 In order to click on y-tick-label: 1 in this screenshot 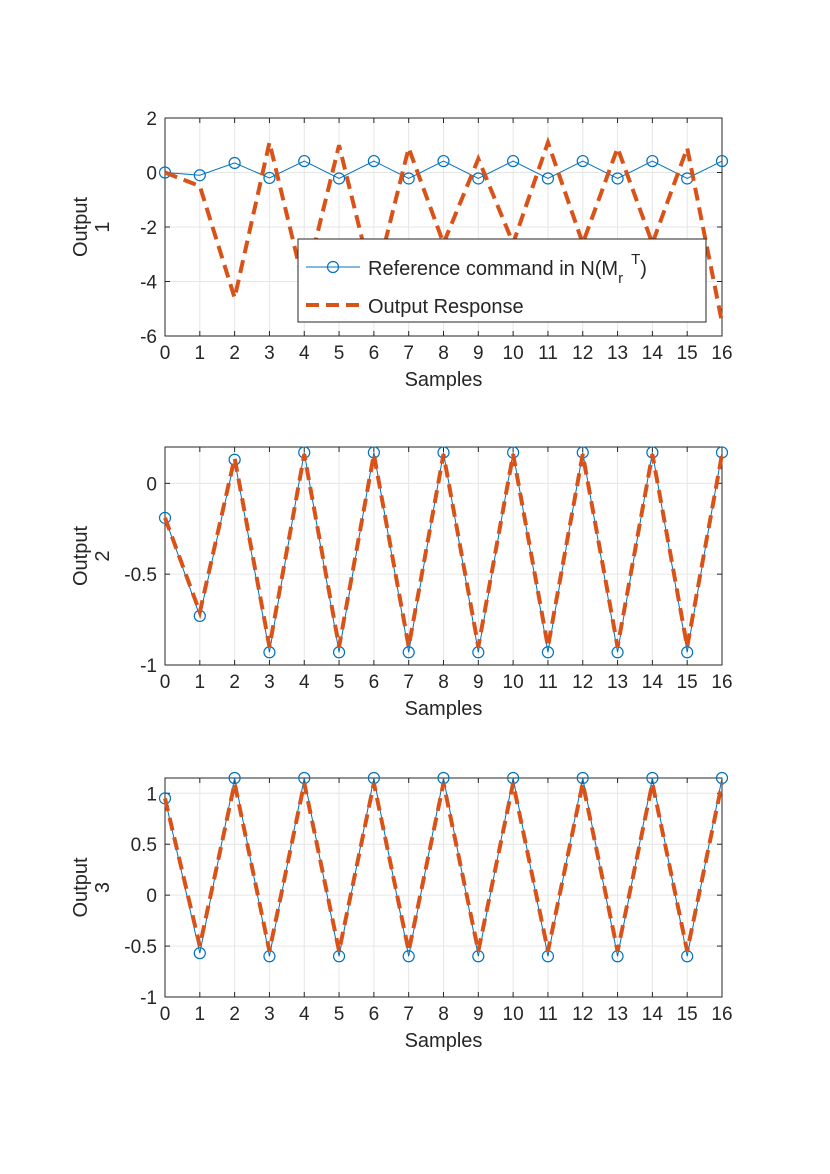, I will do `click(151, 794)`.